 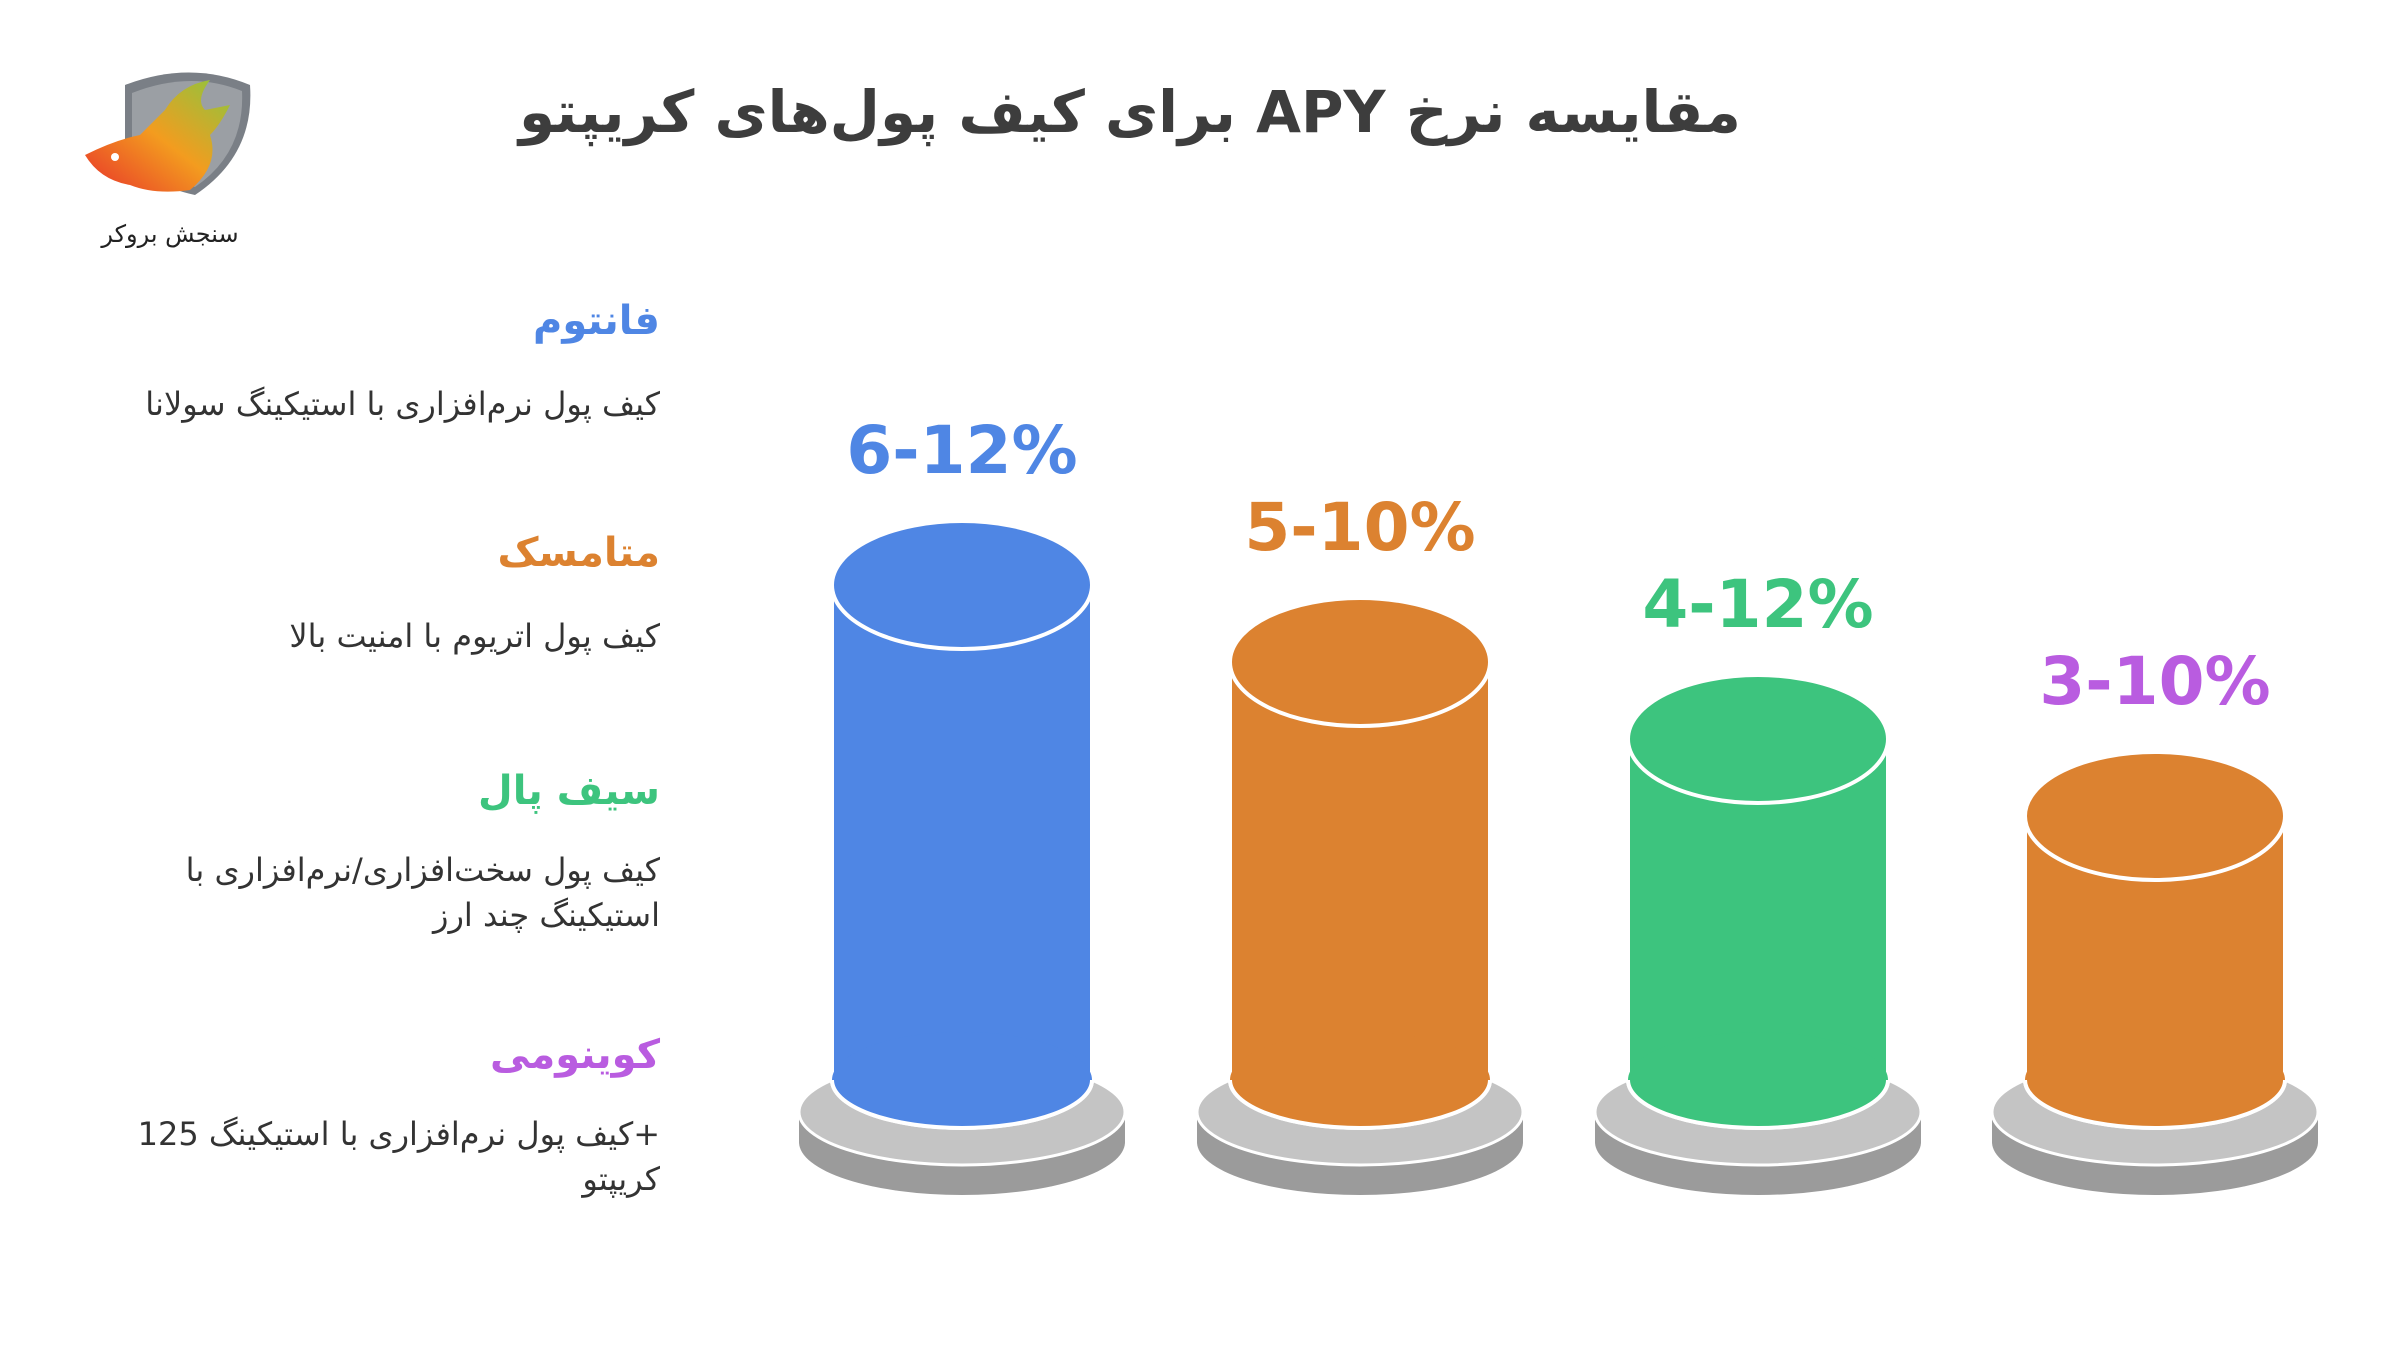 What do you see at coordinates (168, 133) in the screenshot?
I see `bull-logo-icon` at bounding box center [168, 133].